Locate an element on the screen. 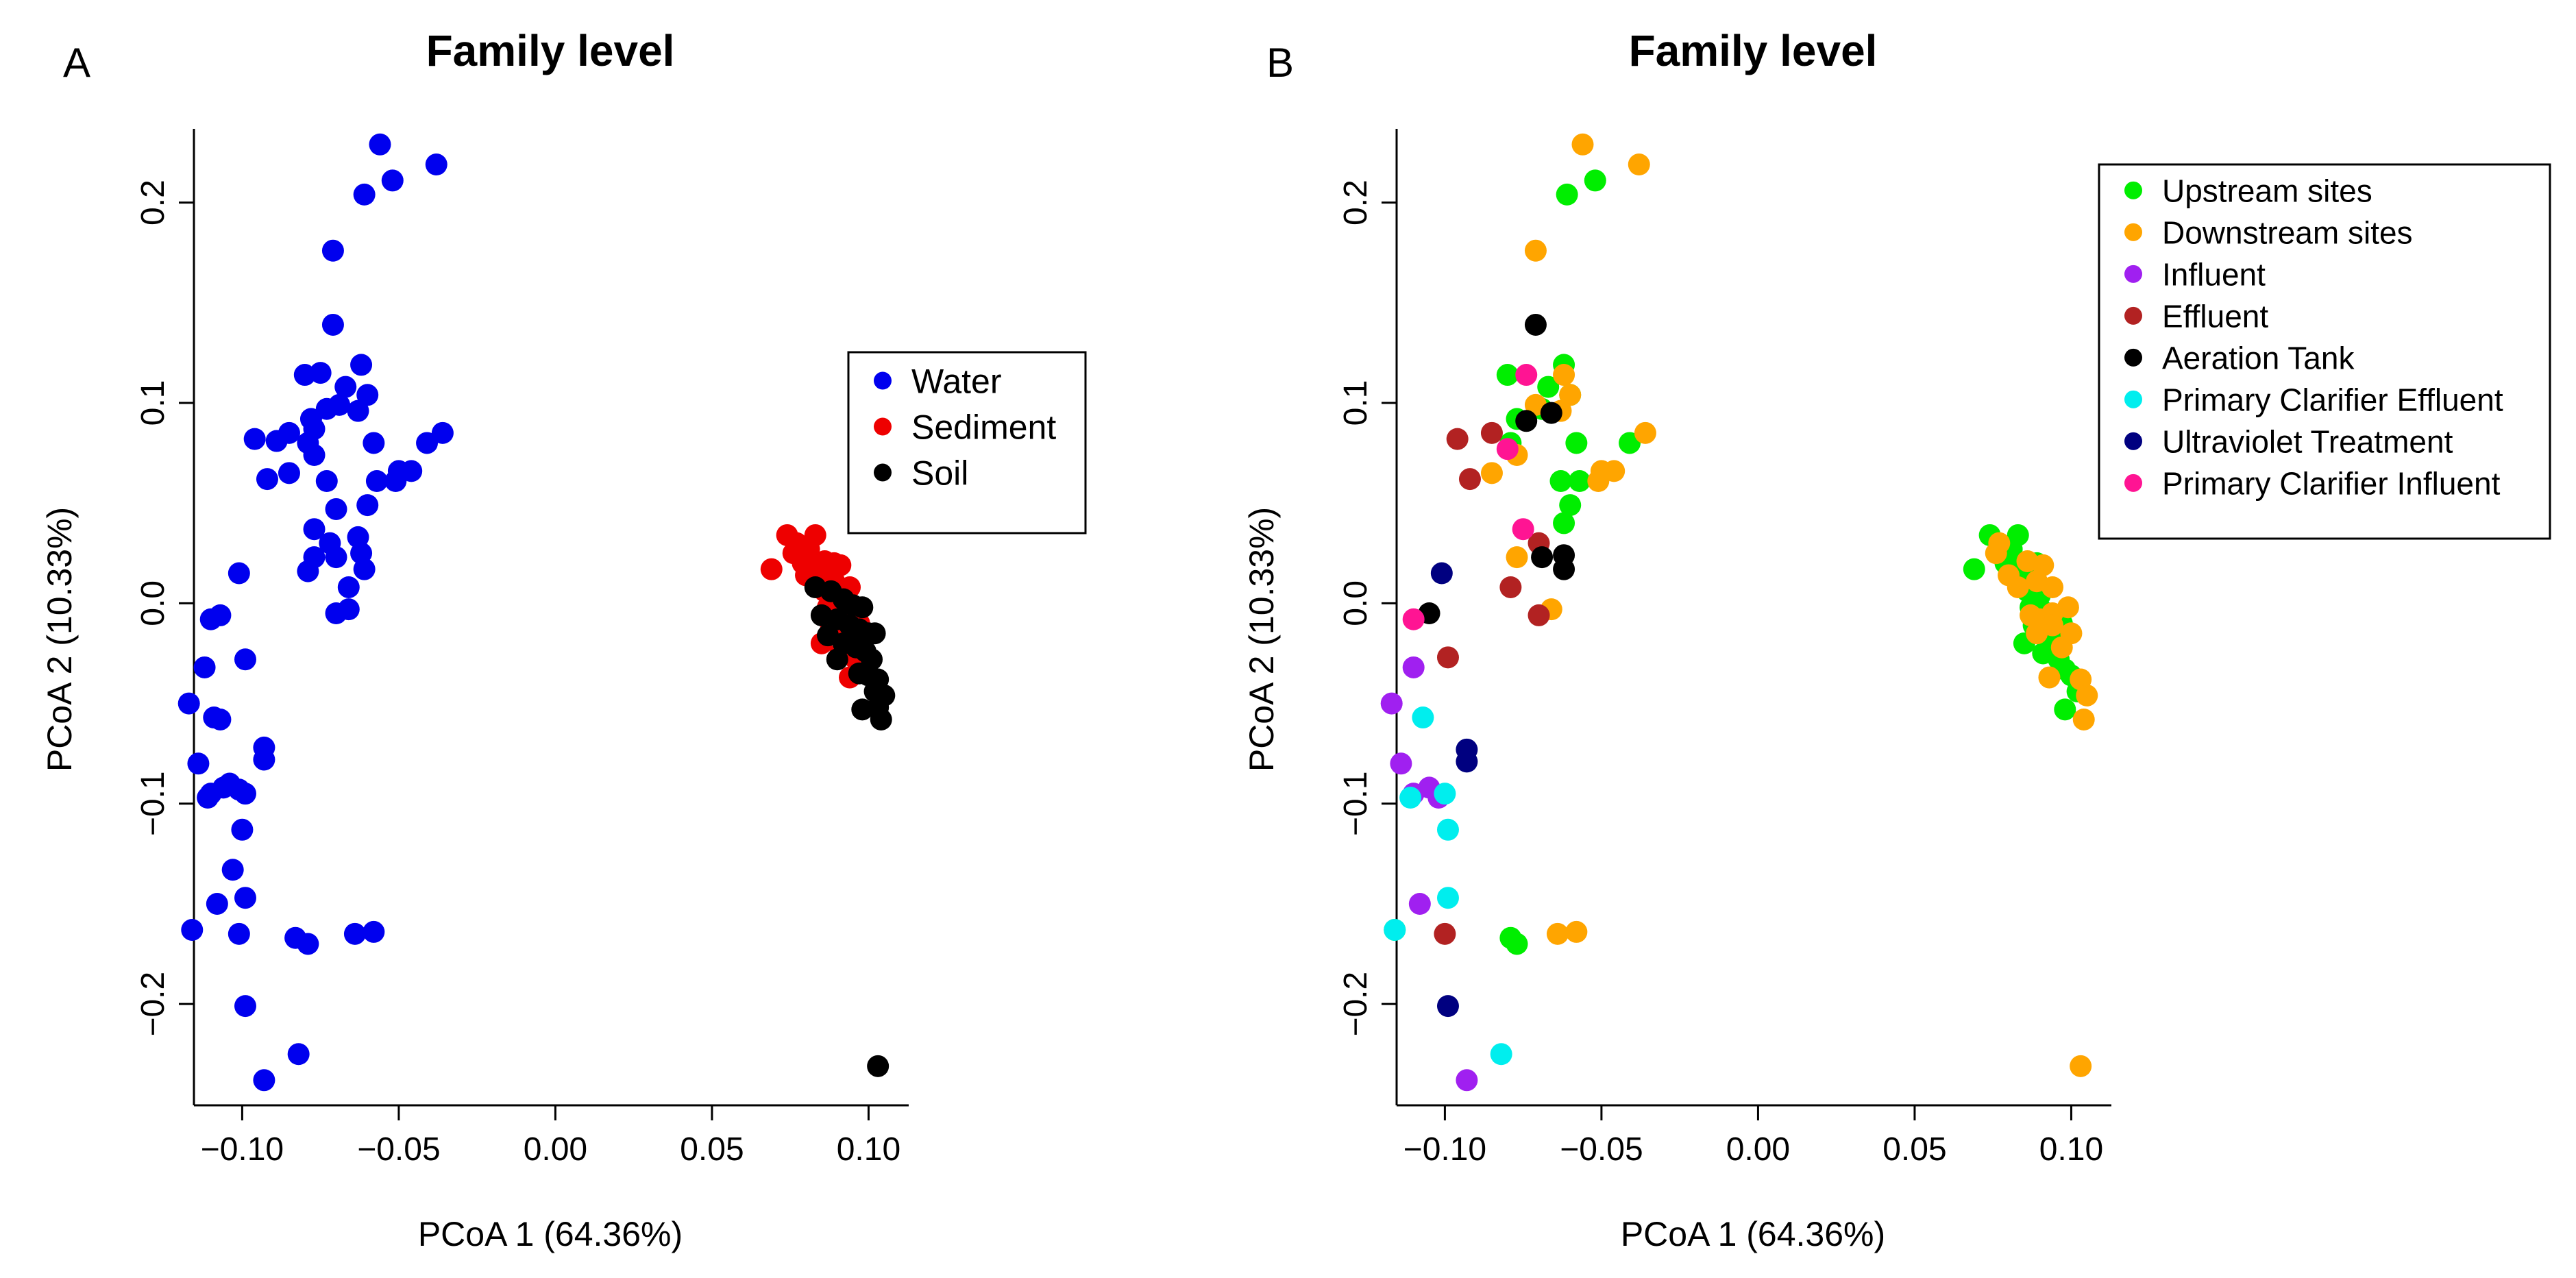  y-tick-label-a-1: −0.1 is located at coordinates (153, 803).